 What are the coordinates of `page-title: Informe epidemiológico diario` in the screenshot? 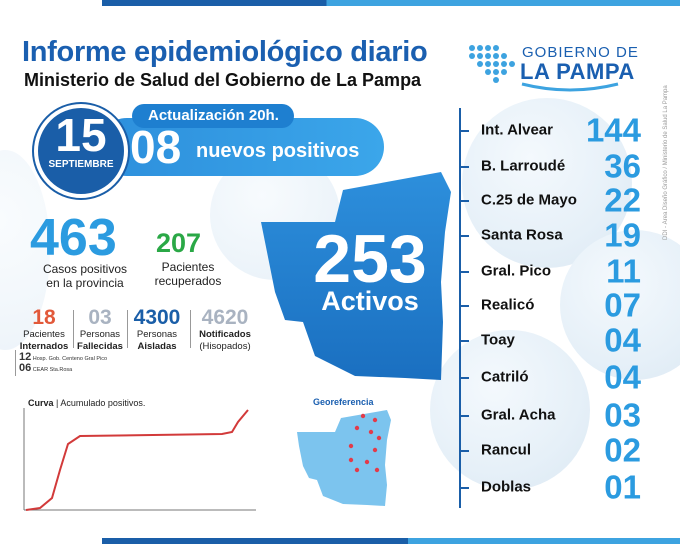 It's located at (225, 52).